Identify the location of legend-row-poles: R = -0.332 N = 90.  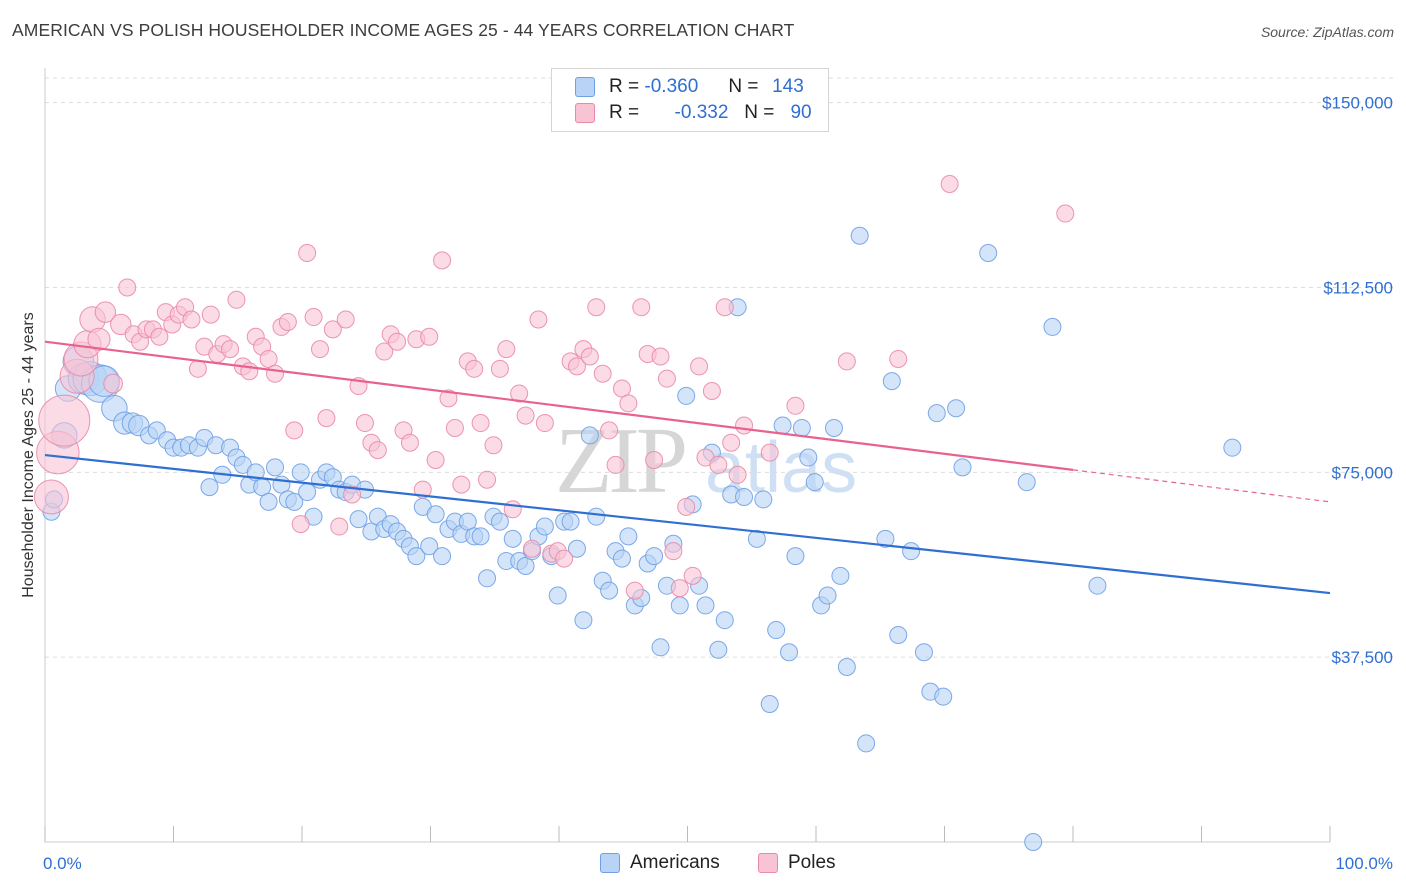
(693, 113).